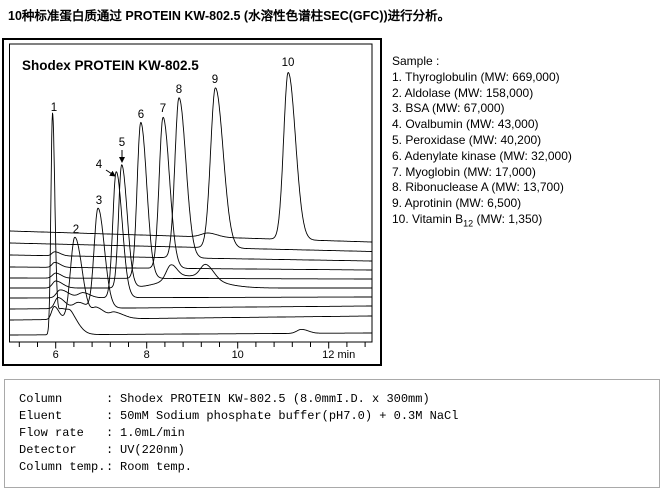  Describe the element at coordinates (339, 467) in the screenshot. I see `condition-row: Column temp.: Room temp.` at that location.